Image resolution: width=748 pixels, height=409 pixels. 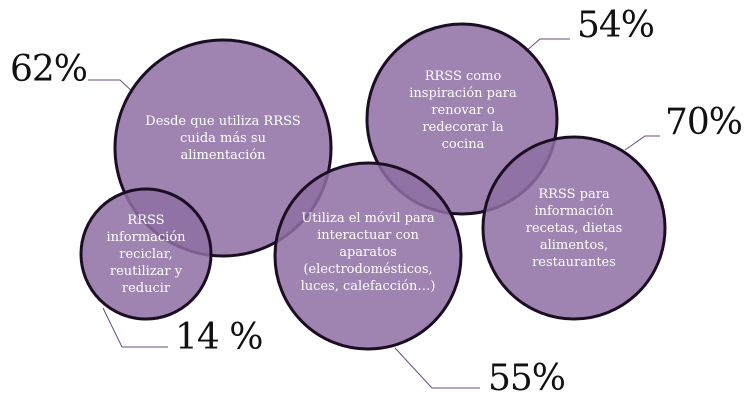 I want to click on leader-line-movil, so click(x=437, y=368).